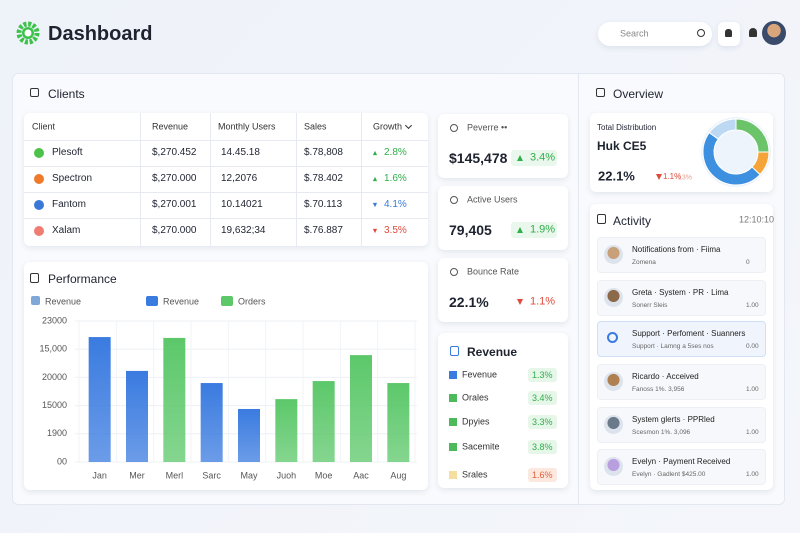  What do you see at coordinates (601, 219) in the screenshot?
I see `activity-icon` at bounding box center [601, 219].